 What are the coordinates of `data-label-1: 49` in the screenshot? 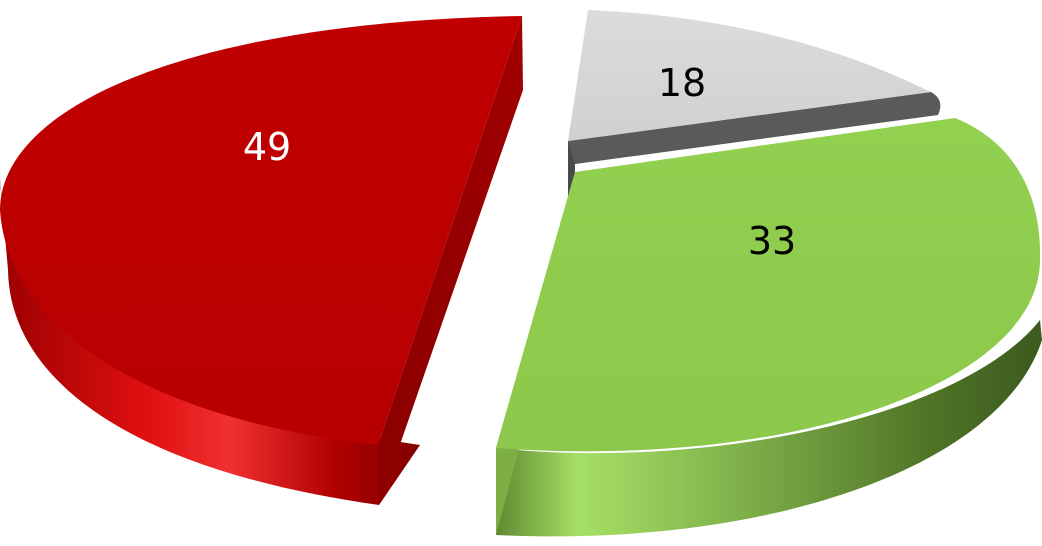 It's located at (267, 147).